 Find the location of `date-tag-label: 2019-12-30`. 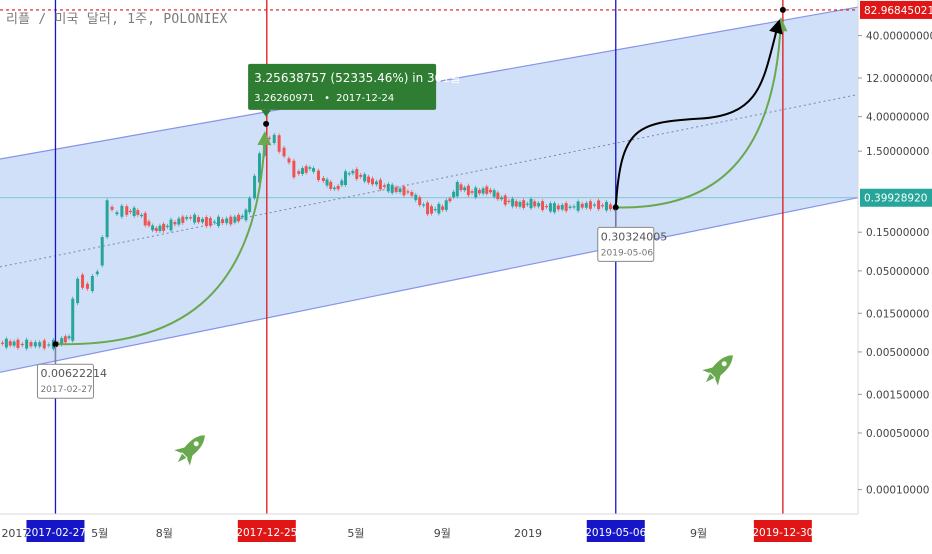

date-tag-label: 2019-12-30 is located at coordinates (782, 533).